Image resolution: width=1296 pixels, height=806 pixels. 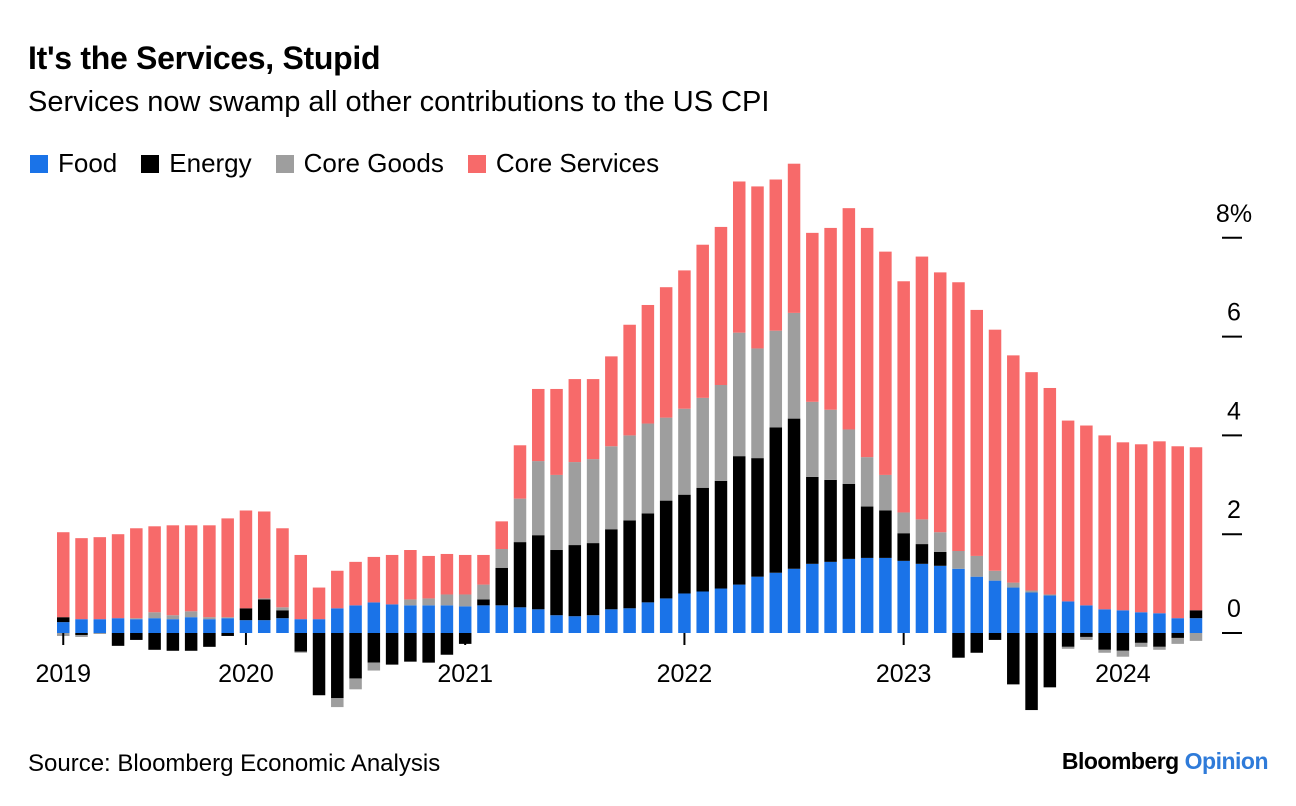 What do you see at coordinates (204, 58) in the screenshot?
I see `chart-title: It's the Services, Stupid` at bounding box center [204, 58].